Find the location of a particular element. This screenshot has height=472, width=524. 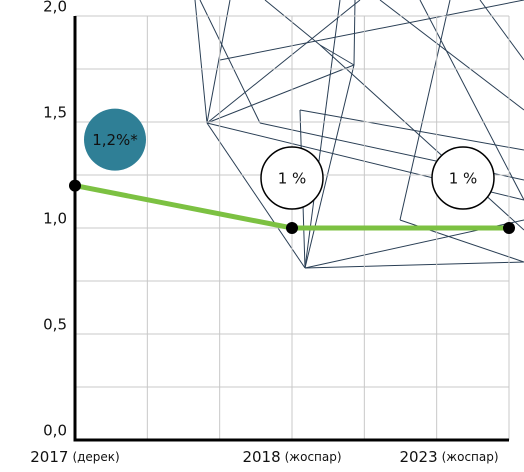

y-tick-label: 0,5 is located at coordinates (55, 325).